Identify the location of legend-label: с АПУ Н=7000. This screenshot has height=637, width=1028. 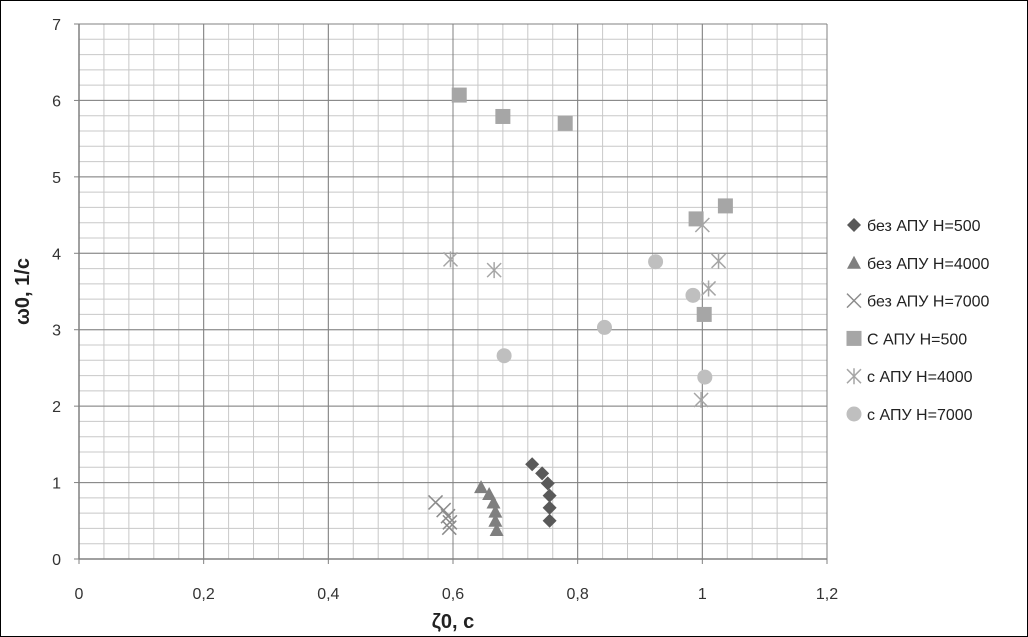
(920, 415).